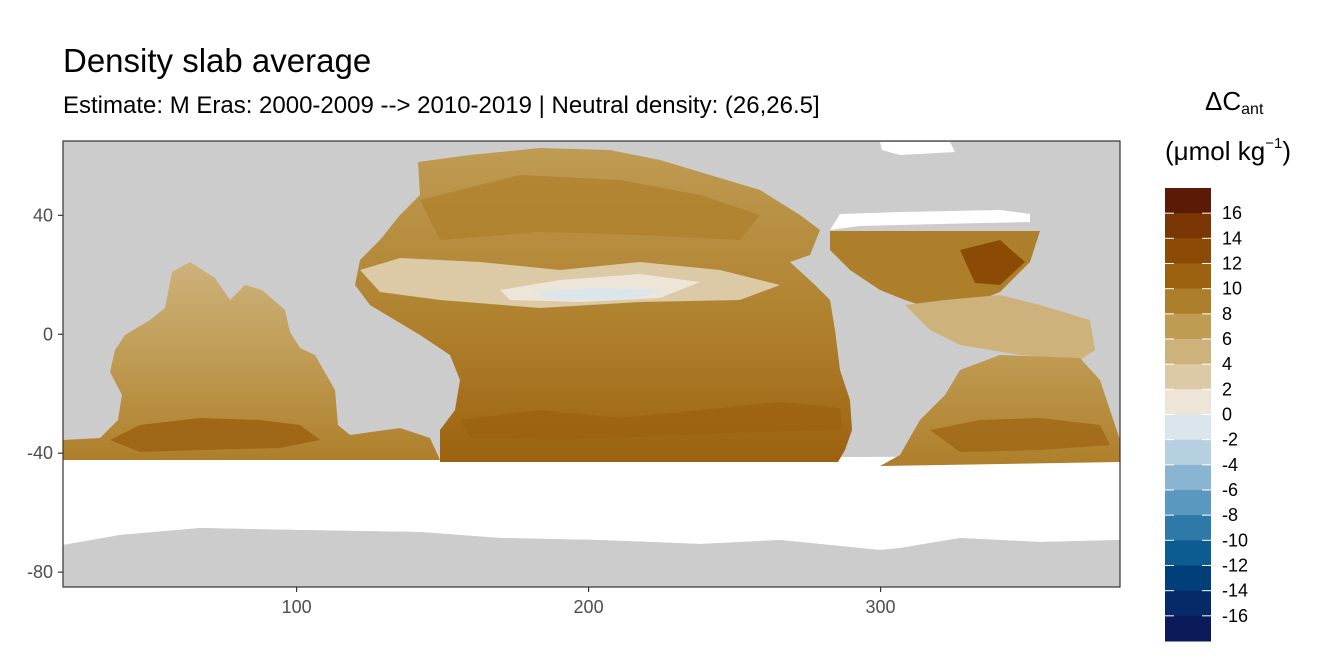  I want to click on indian-ocean-region, so click(251, 361).